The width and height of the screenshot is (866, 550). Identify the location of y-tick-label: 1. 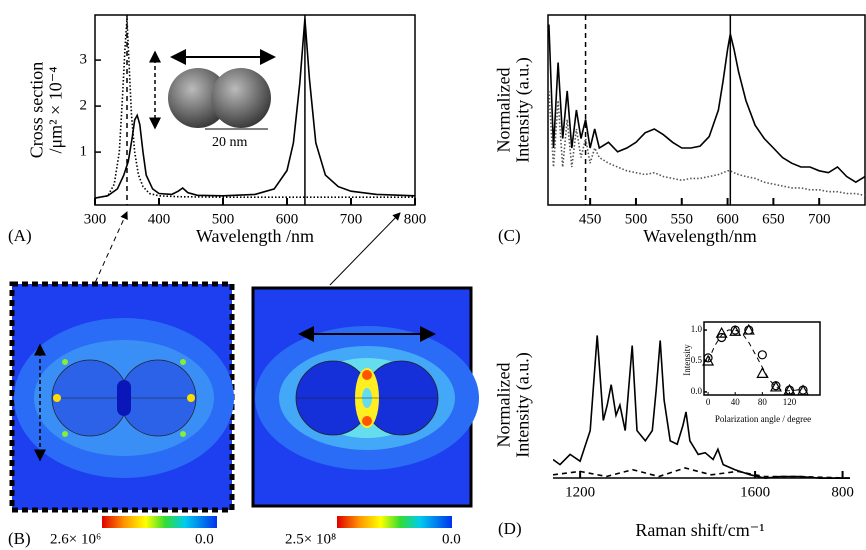
(84, 152).